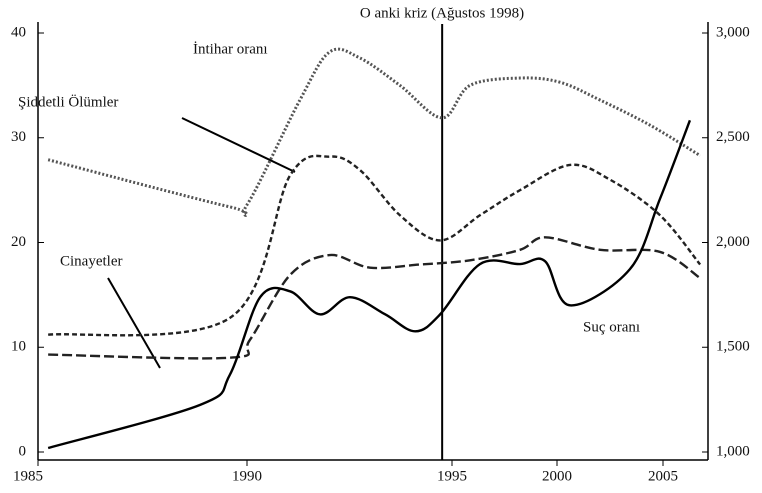 This screenshot has width=762, height=493. Describe the element at coordinates (18, 137) in the screenshot. I see `y-tick-label: 30` at that location.